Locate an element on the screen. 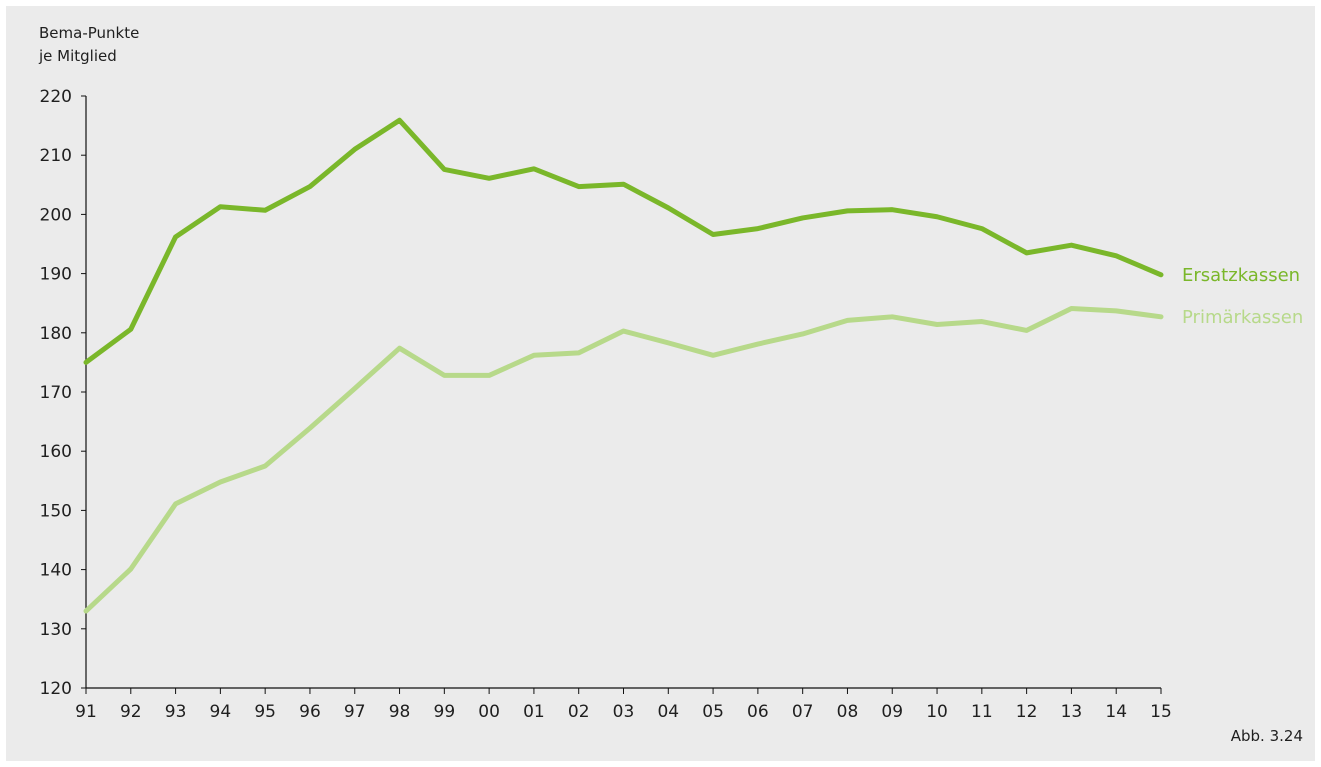 The image size is (1321, 767). y-tick-label: 210 is located at coordinates (56, 156).